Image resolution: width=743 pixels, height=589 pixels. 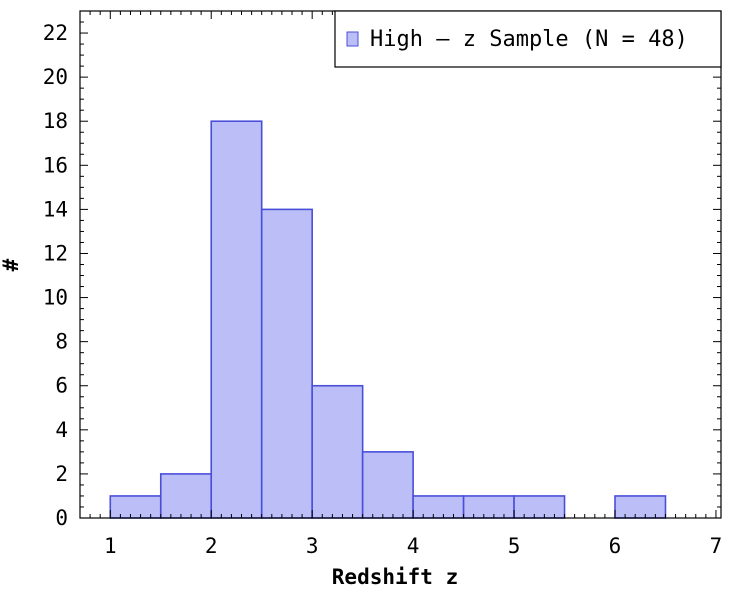 I want to click on y-tick-label: 10, so click(x=55, y=298).